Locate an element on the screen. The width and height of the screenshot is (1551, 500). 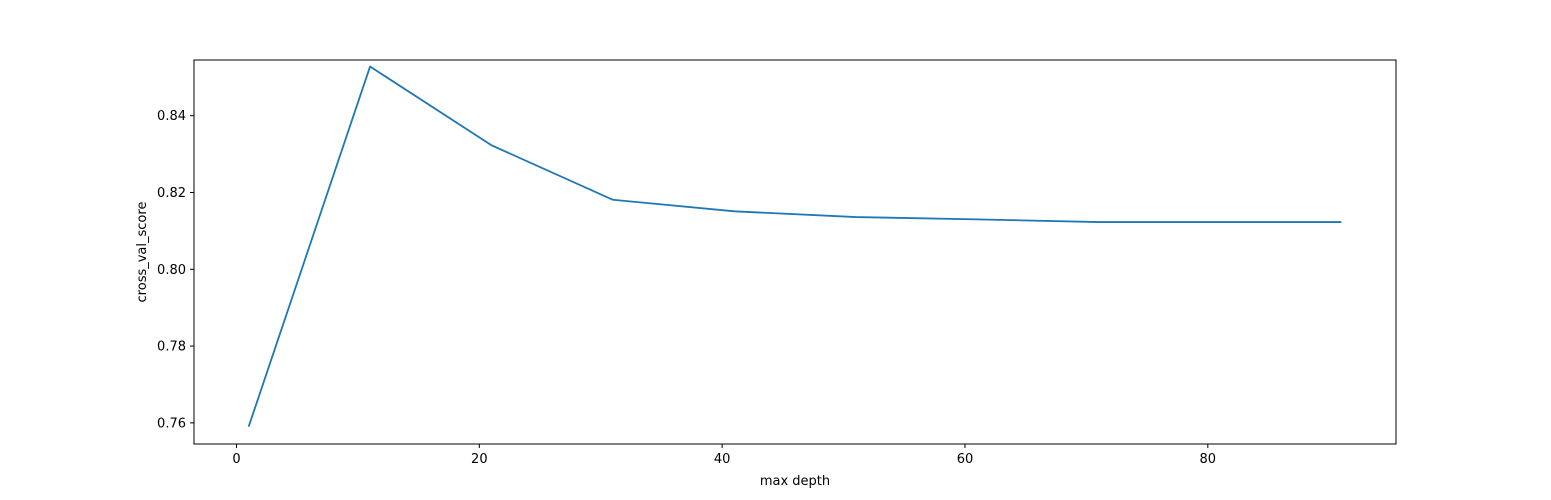
x-tick-label: 60 is located at coordinates (965, 459).